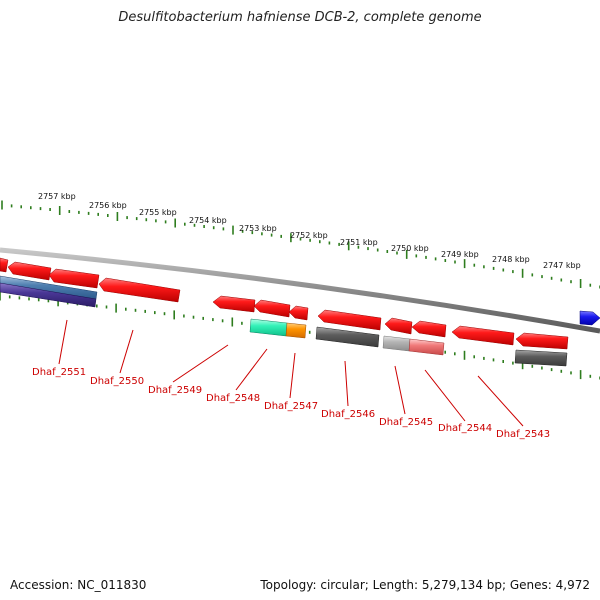  I want to click on gene-label: Dhaf_2549, so click(175, 390).